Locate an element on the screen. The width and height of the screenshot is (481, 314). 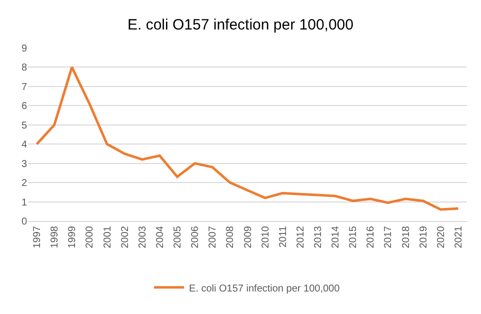
y-tick-label: 0 is located at coordinates (24, 222).